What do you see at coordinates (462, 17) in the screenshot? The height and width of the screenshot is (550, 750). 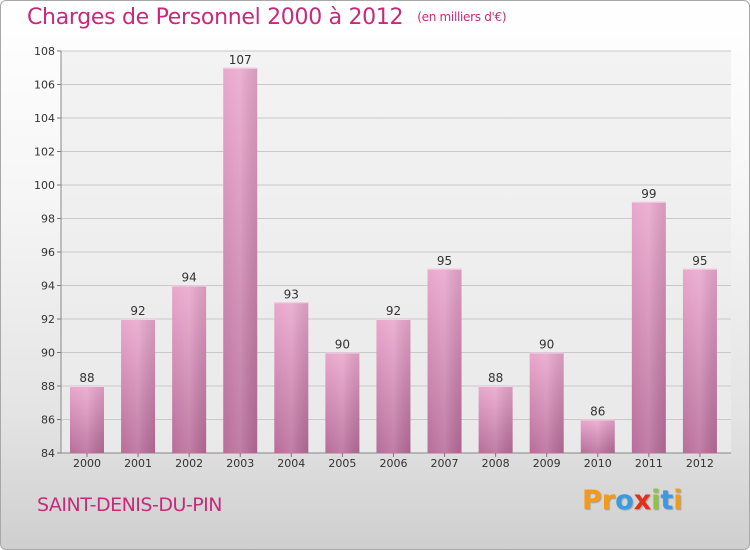 I see `chart-subtitle: (en milliers d'€)` at bounding box center [462, 17].